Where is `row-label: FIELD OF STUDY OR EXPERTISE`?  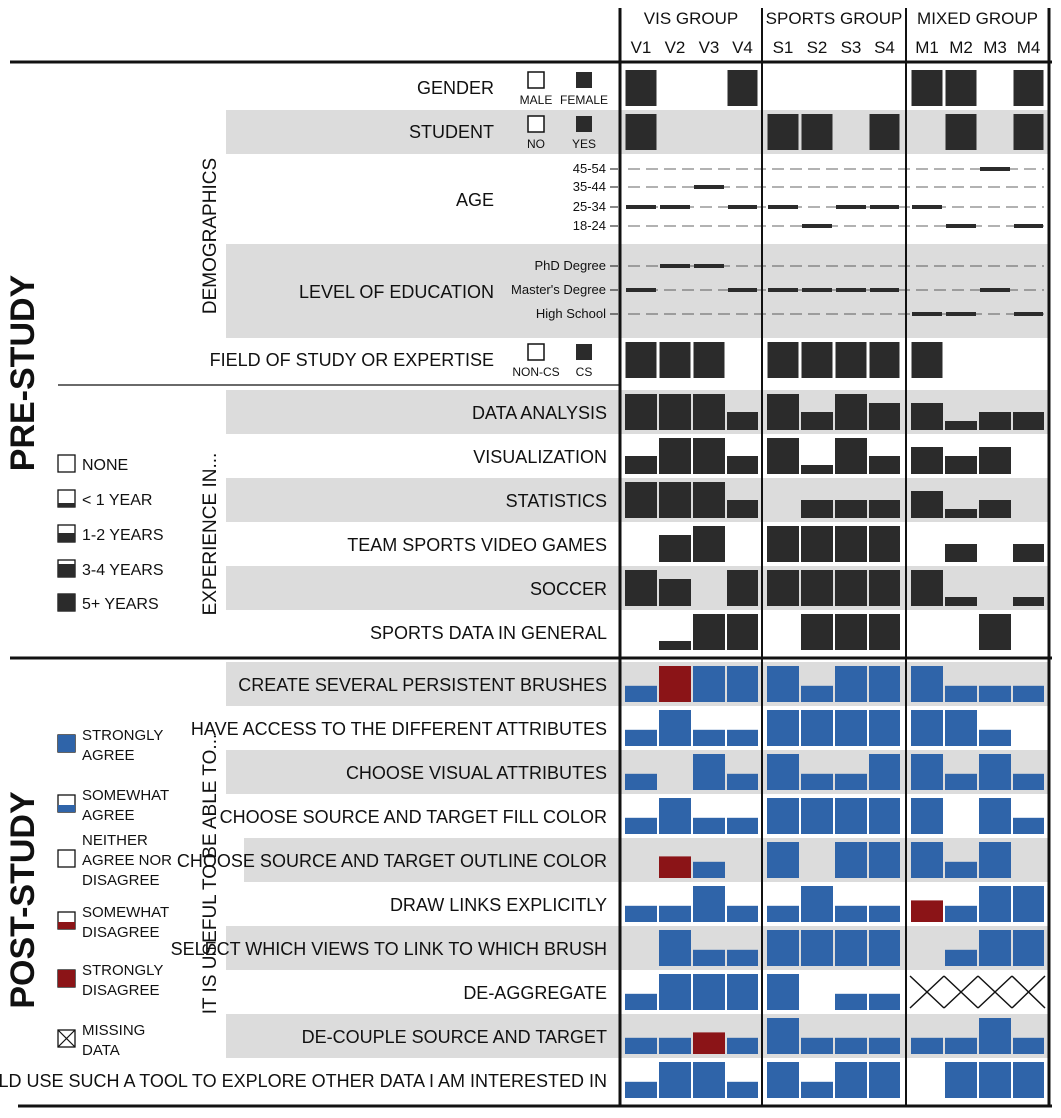 row-label: FIELD OF STUDY OR EXPERTISE is located at coordinates (352, 360).